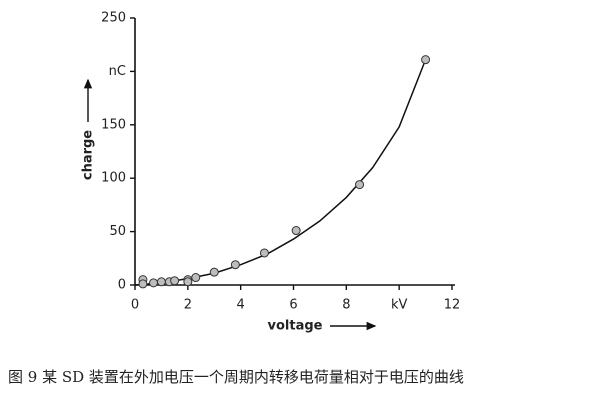 Image resolution: width=605 pixels, height=400 pixels. What do you see at coordinates (117, 231) in the screenshot?
I see `y-tick-label: 50` at bounding box center [117, 231].